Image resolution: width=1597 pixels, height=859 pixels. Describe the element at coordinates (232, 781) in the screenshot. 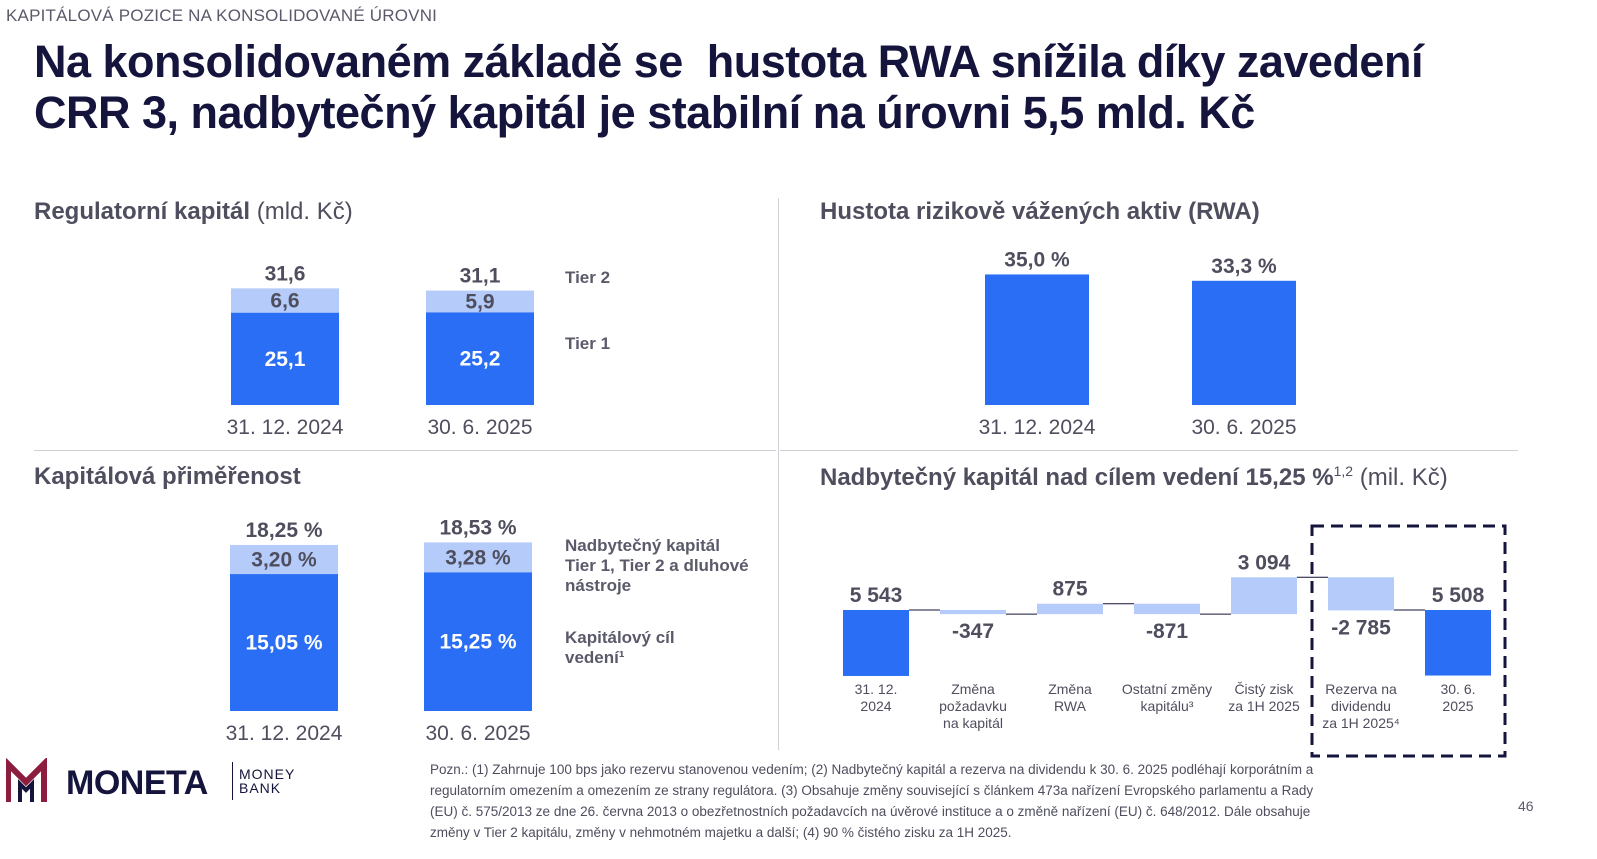

I see `logo-separator` at that location.